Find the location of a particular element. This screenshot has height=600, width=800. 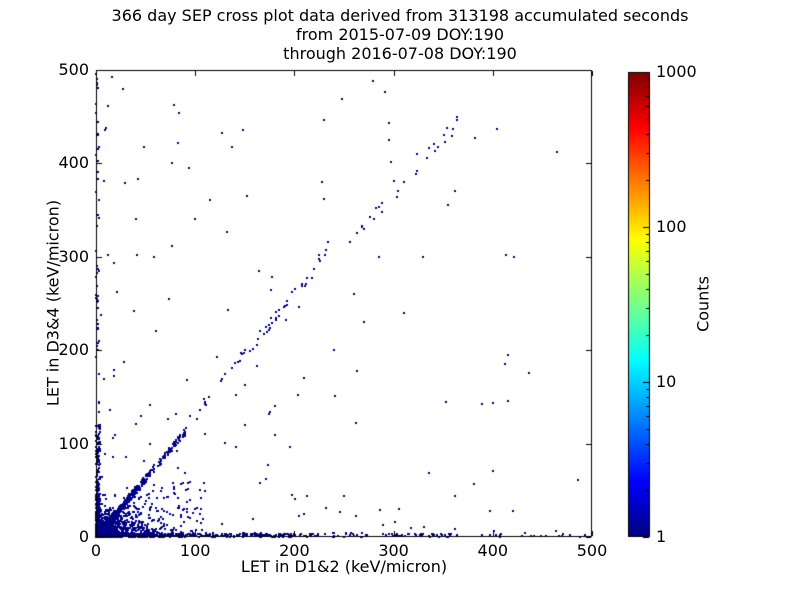

y-tick-label: 0 is located at coordinates (83, 536).